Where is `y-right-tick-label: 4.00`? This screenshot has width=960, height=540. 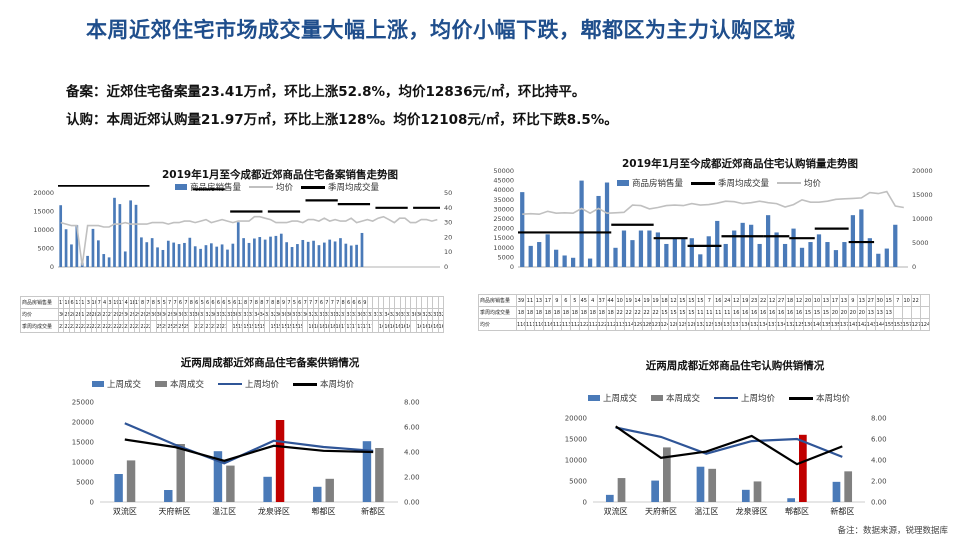
y-right-tick-label: 4.00 is located at coordinates (412, 453).